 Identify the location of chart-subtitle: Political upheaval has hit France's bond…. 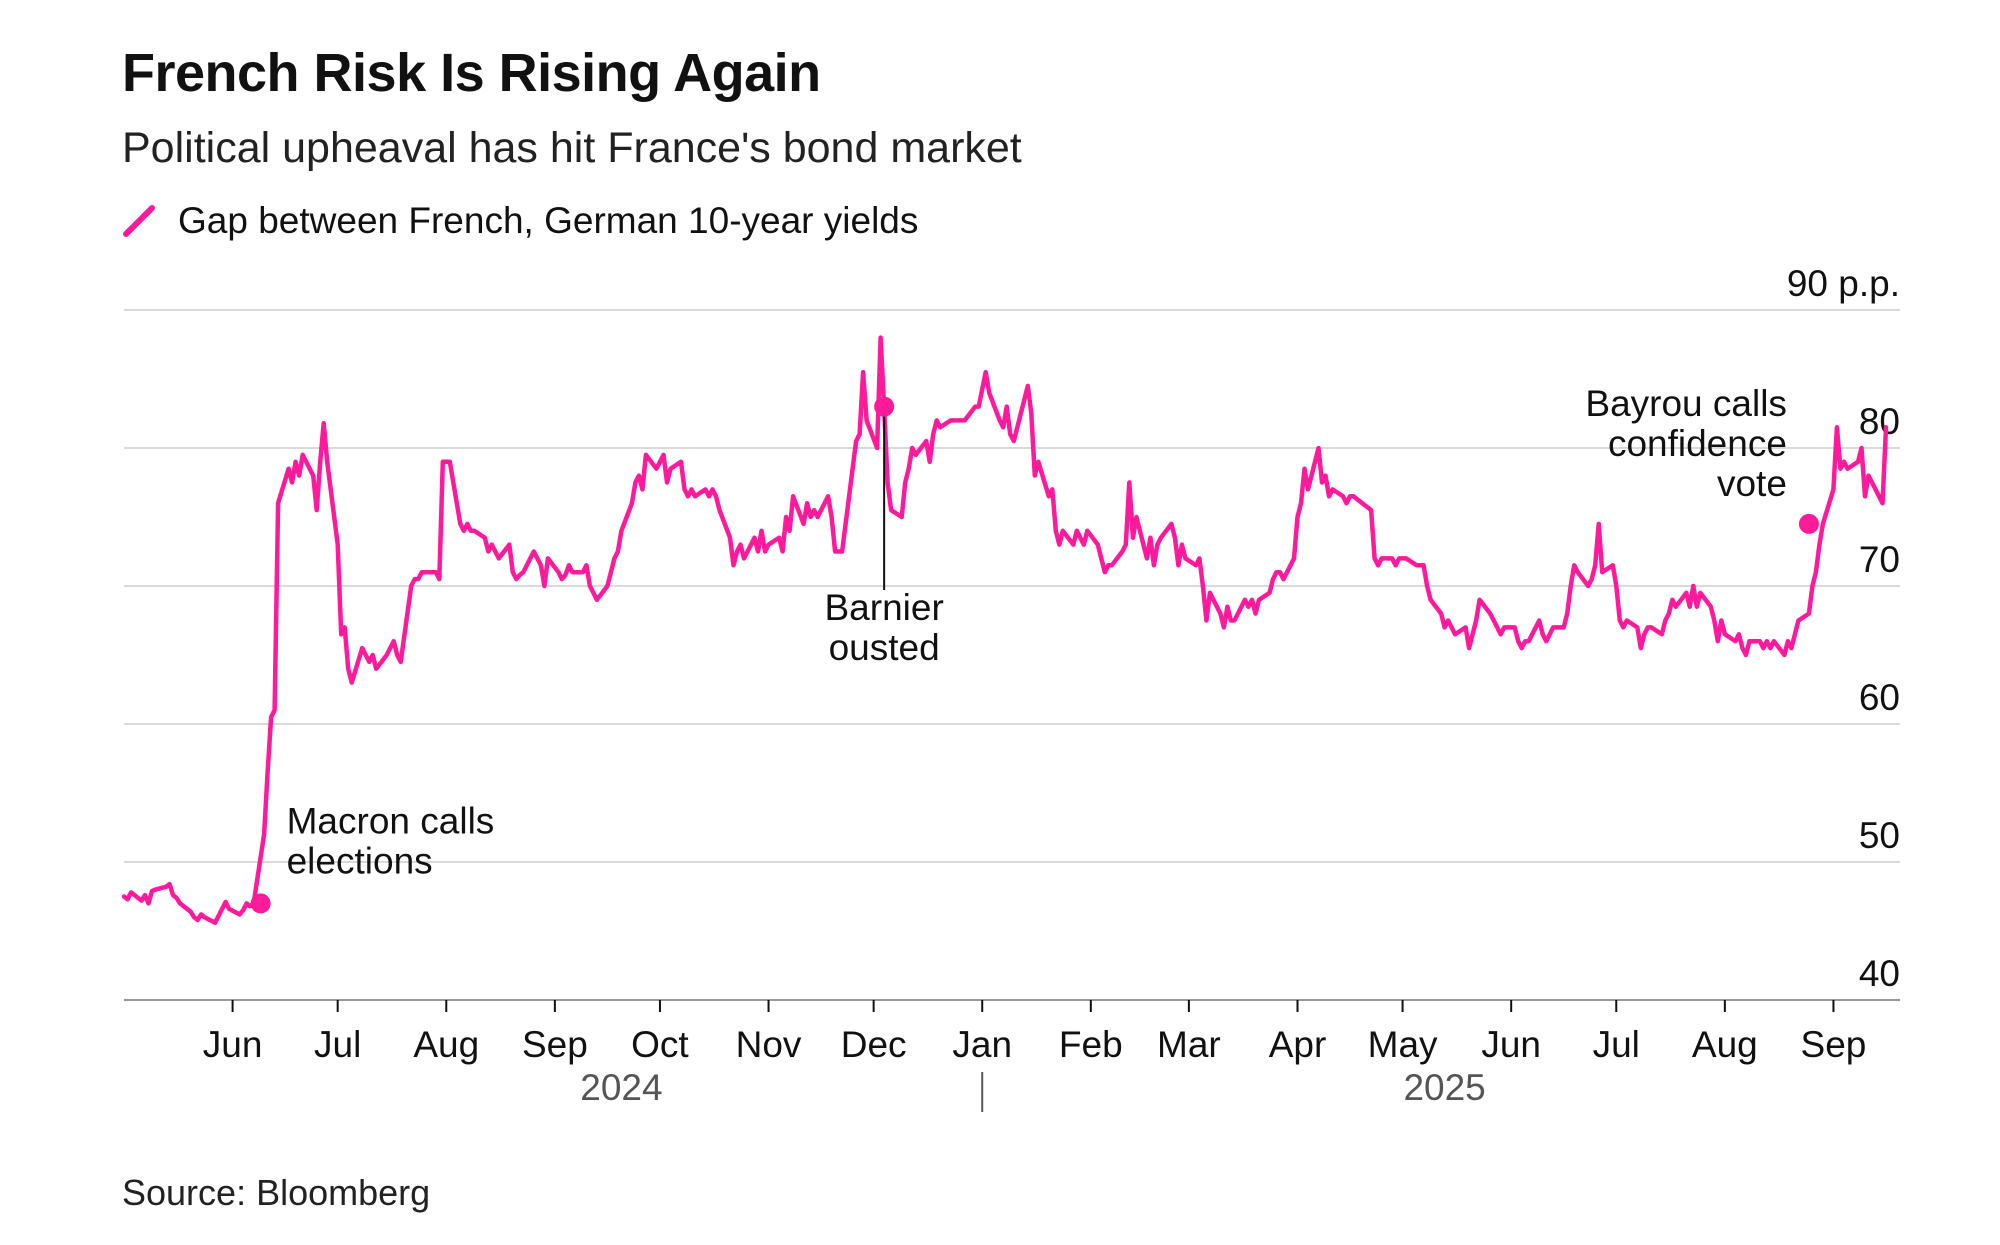
(572, 148).